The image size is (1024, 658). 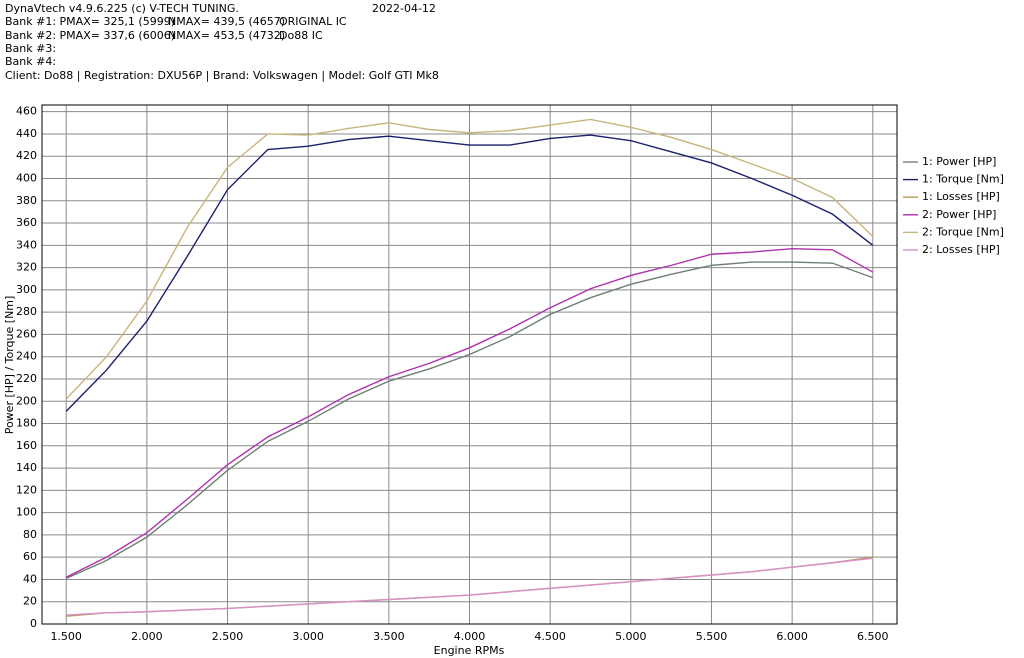 What do you see at coordinates (301, 35) in the screenshot?
I see `bank-info: Do88 IC` at bounding box center [301, 35].